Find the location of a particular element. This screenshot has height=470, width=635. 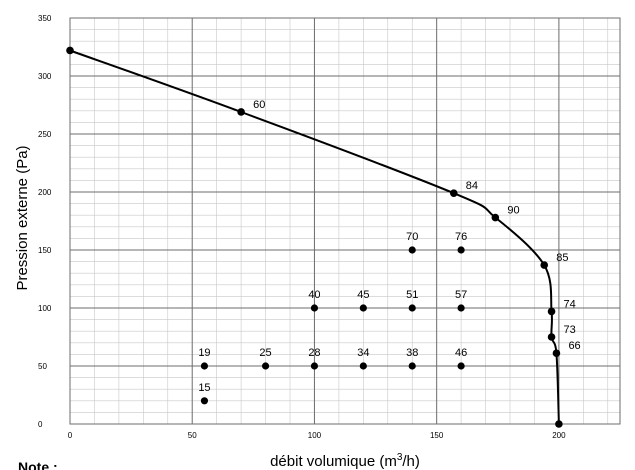

y-tick-label: 350 is located at coordinates (45, 18).